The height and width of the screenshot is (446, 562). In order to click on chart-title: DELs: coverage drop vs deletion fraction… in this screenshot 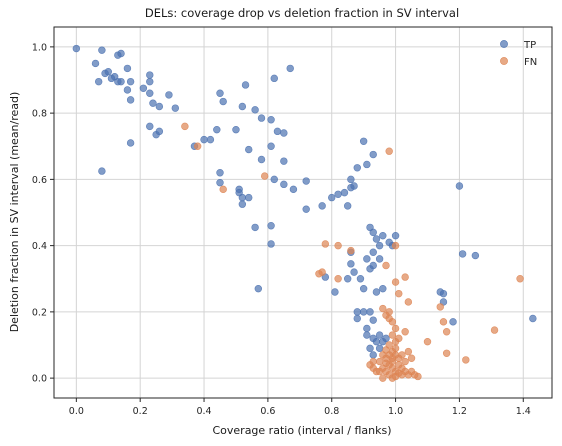, I will do `click(302, 13)`.